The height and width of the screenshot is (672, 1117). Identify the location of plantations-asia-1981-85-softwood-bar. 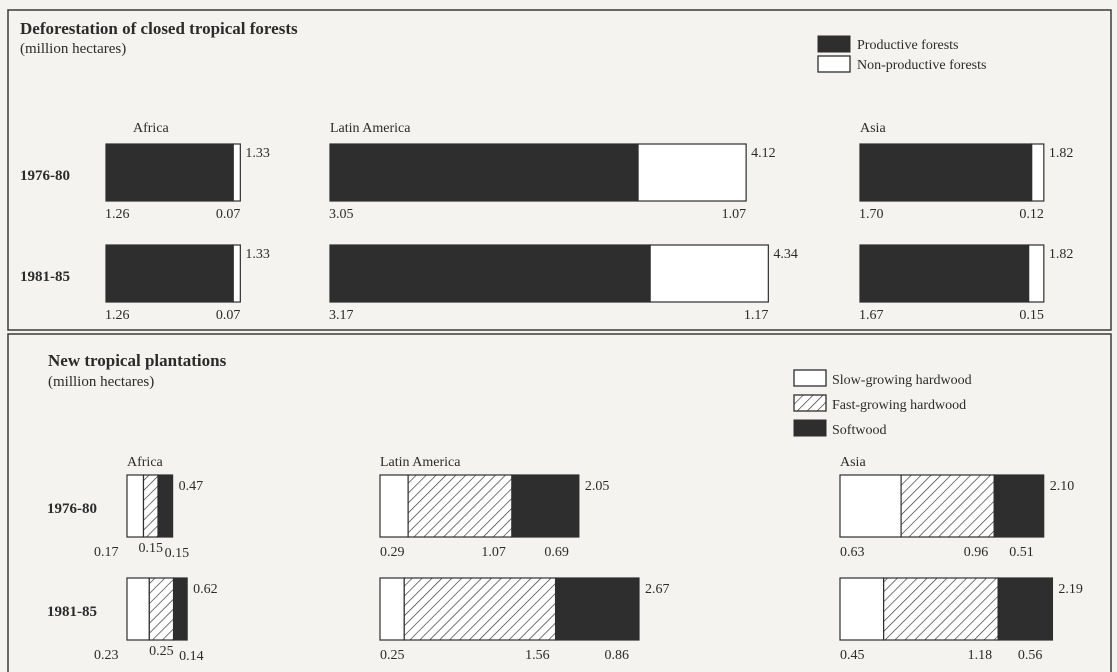
(1025, 609).